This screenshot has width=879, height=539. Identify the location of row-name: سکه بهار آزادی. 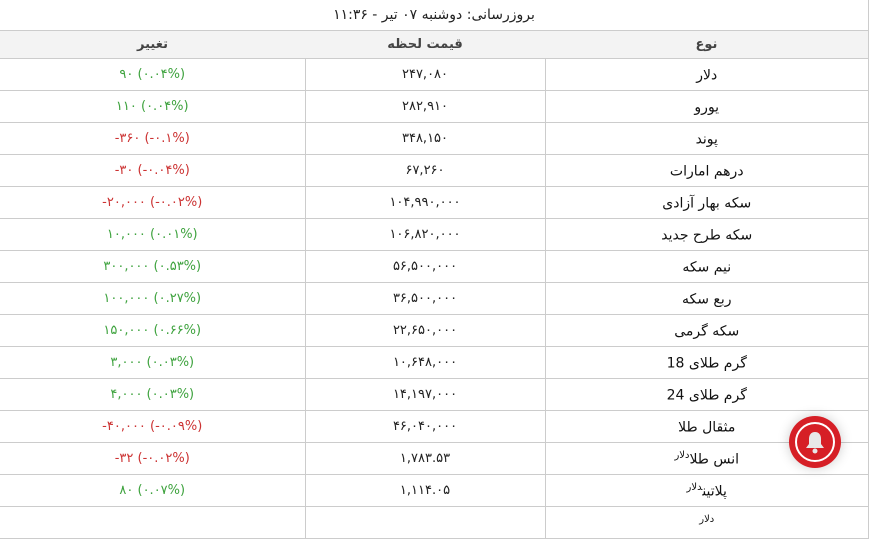
(706, 202).